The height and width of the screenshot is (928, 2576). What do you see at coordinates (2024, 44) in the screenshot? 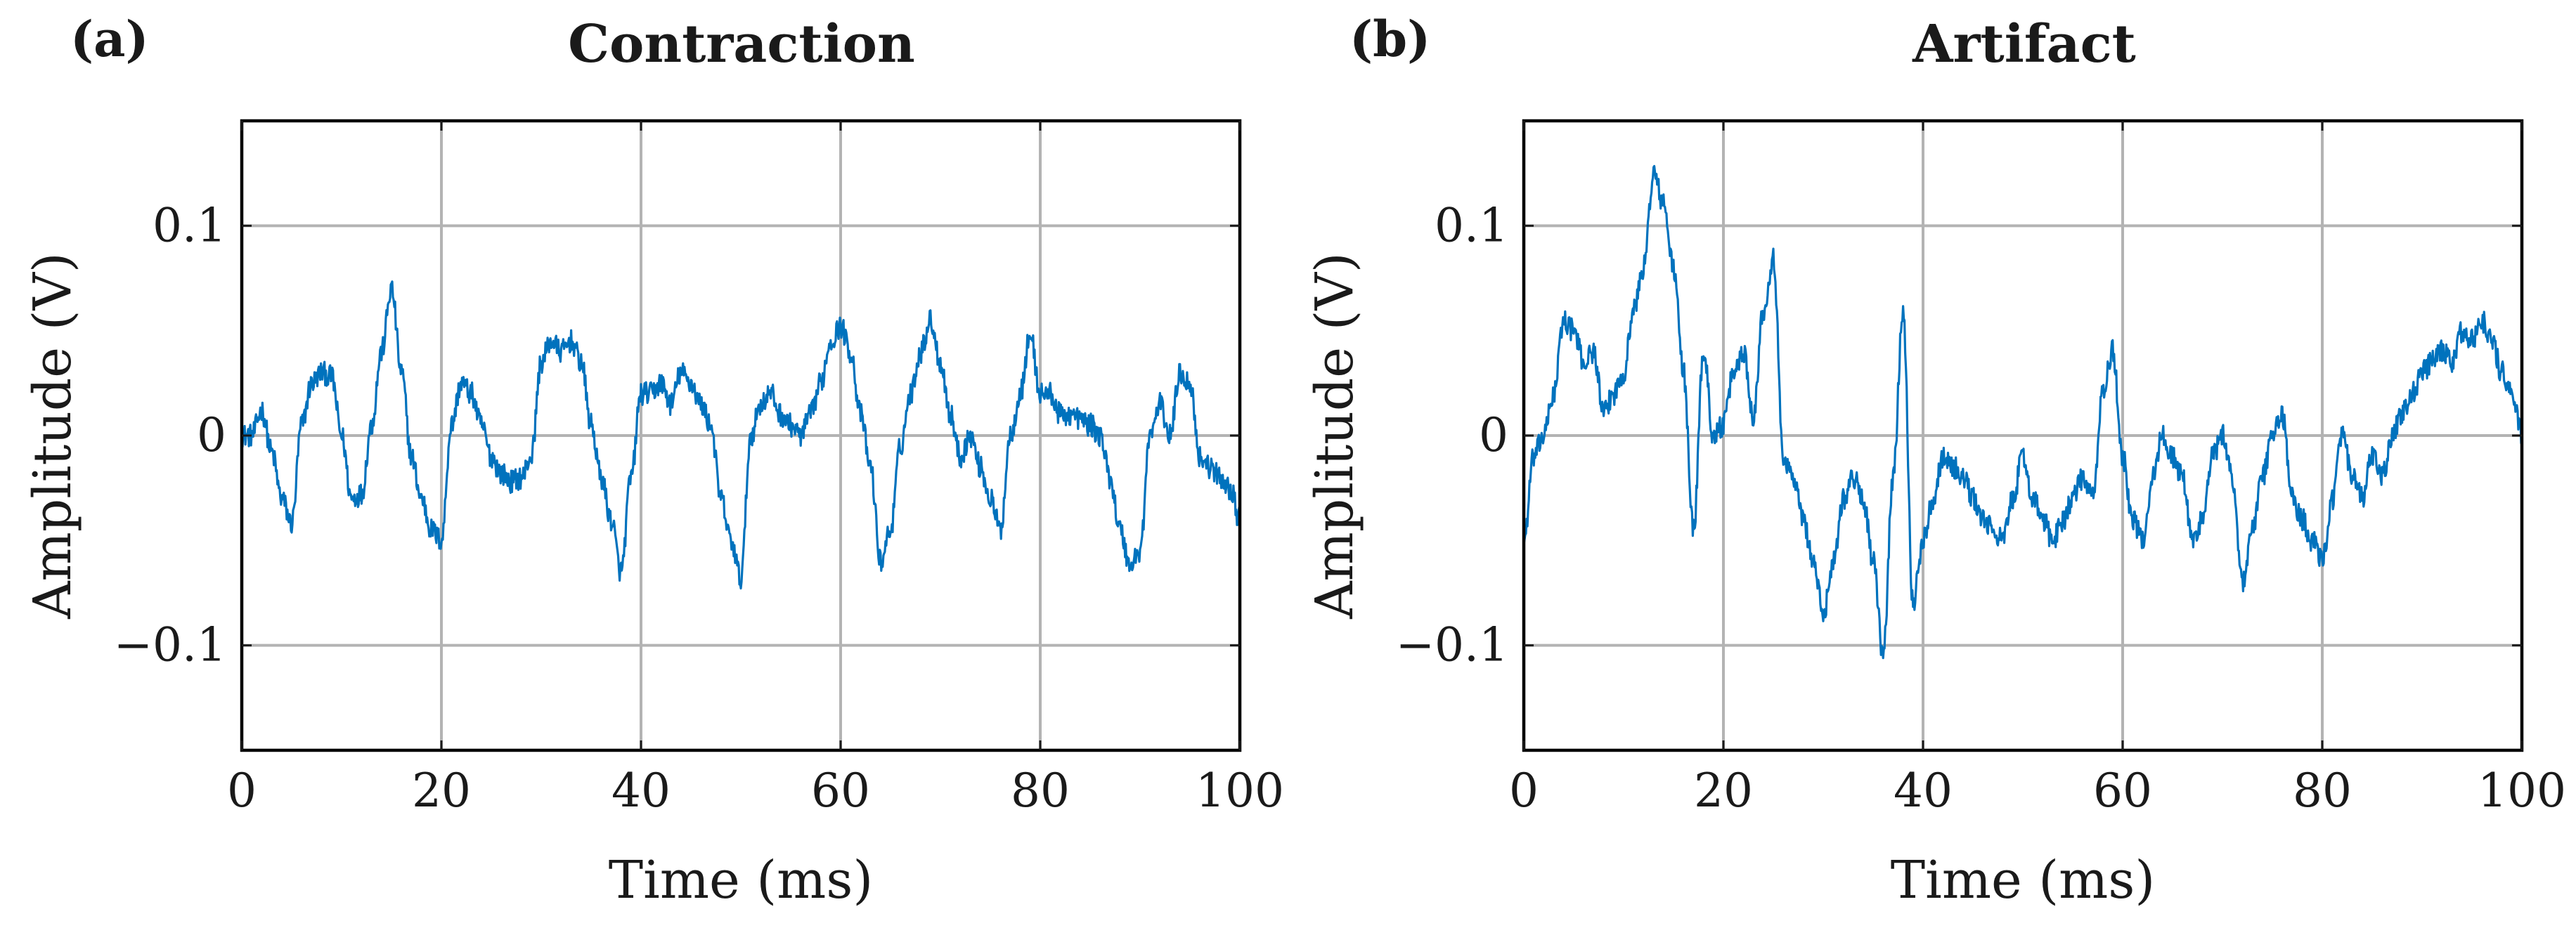
I see `chart-title: Artifact` at bounding box center [2024, 44].